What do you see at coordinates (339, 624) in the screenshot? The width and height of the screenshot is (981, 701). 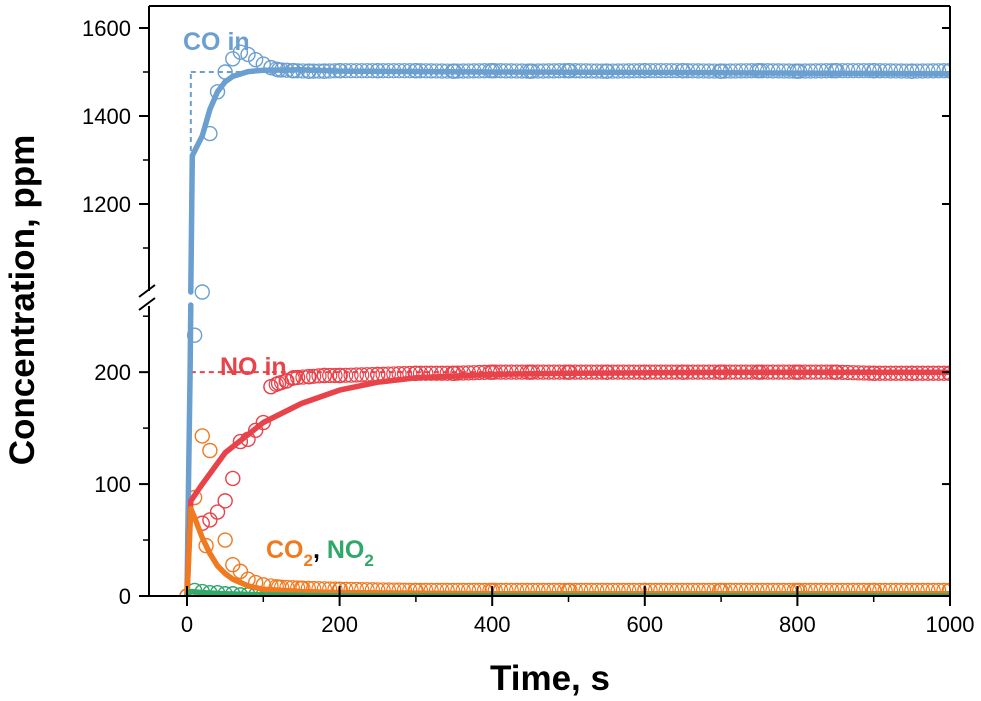 I see `x-tick-label-1: 200` at bounding box center [339, 624].